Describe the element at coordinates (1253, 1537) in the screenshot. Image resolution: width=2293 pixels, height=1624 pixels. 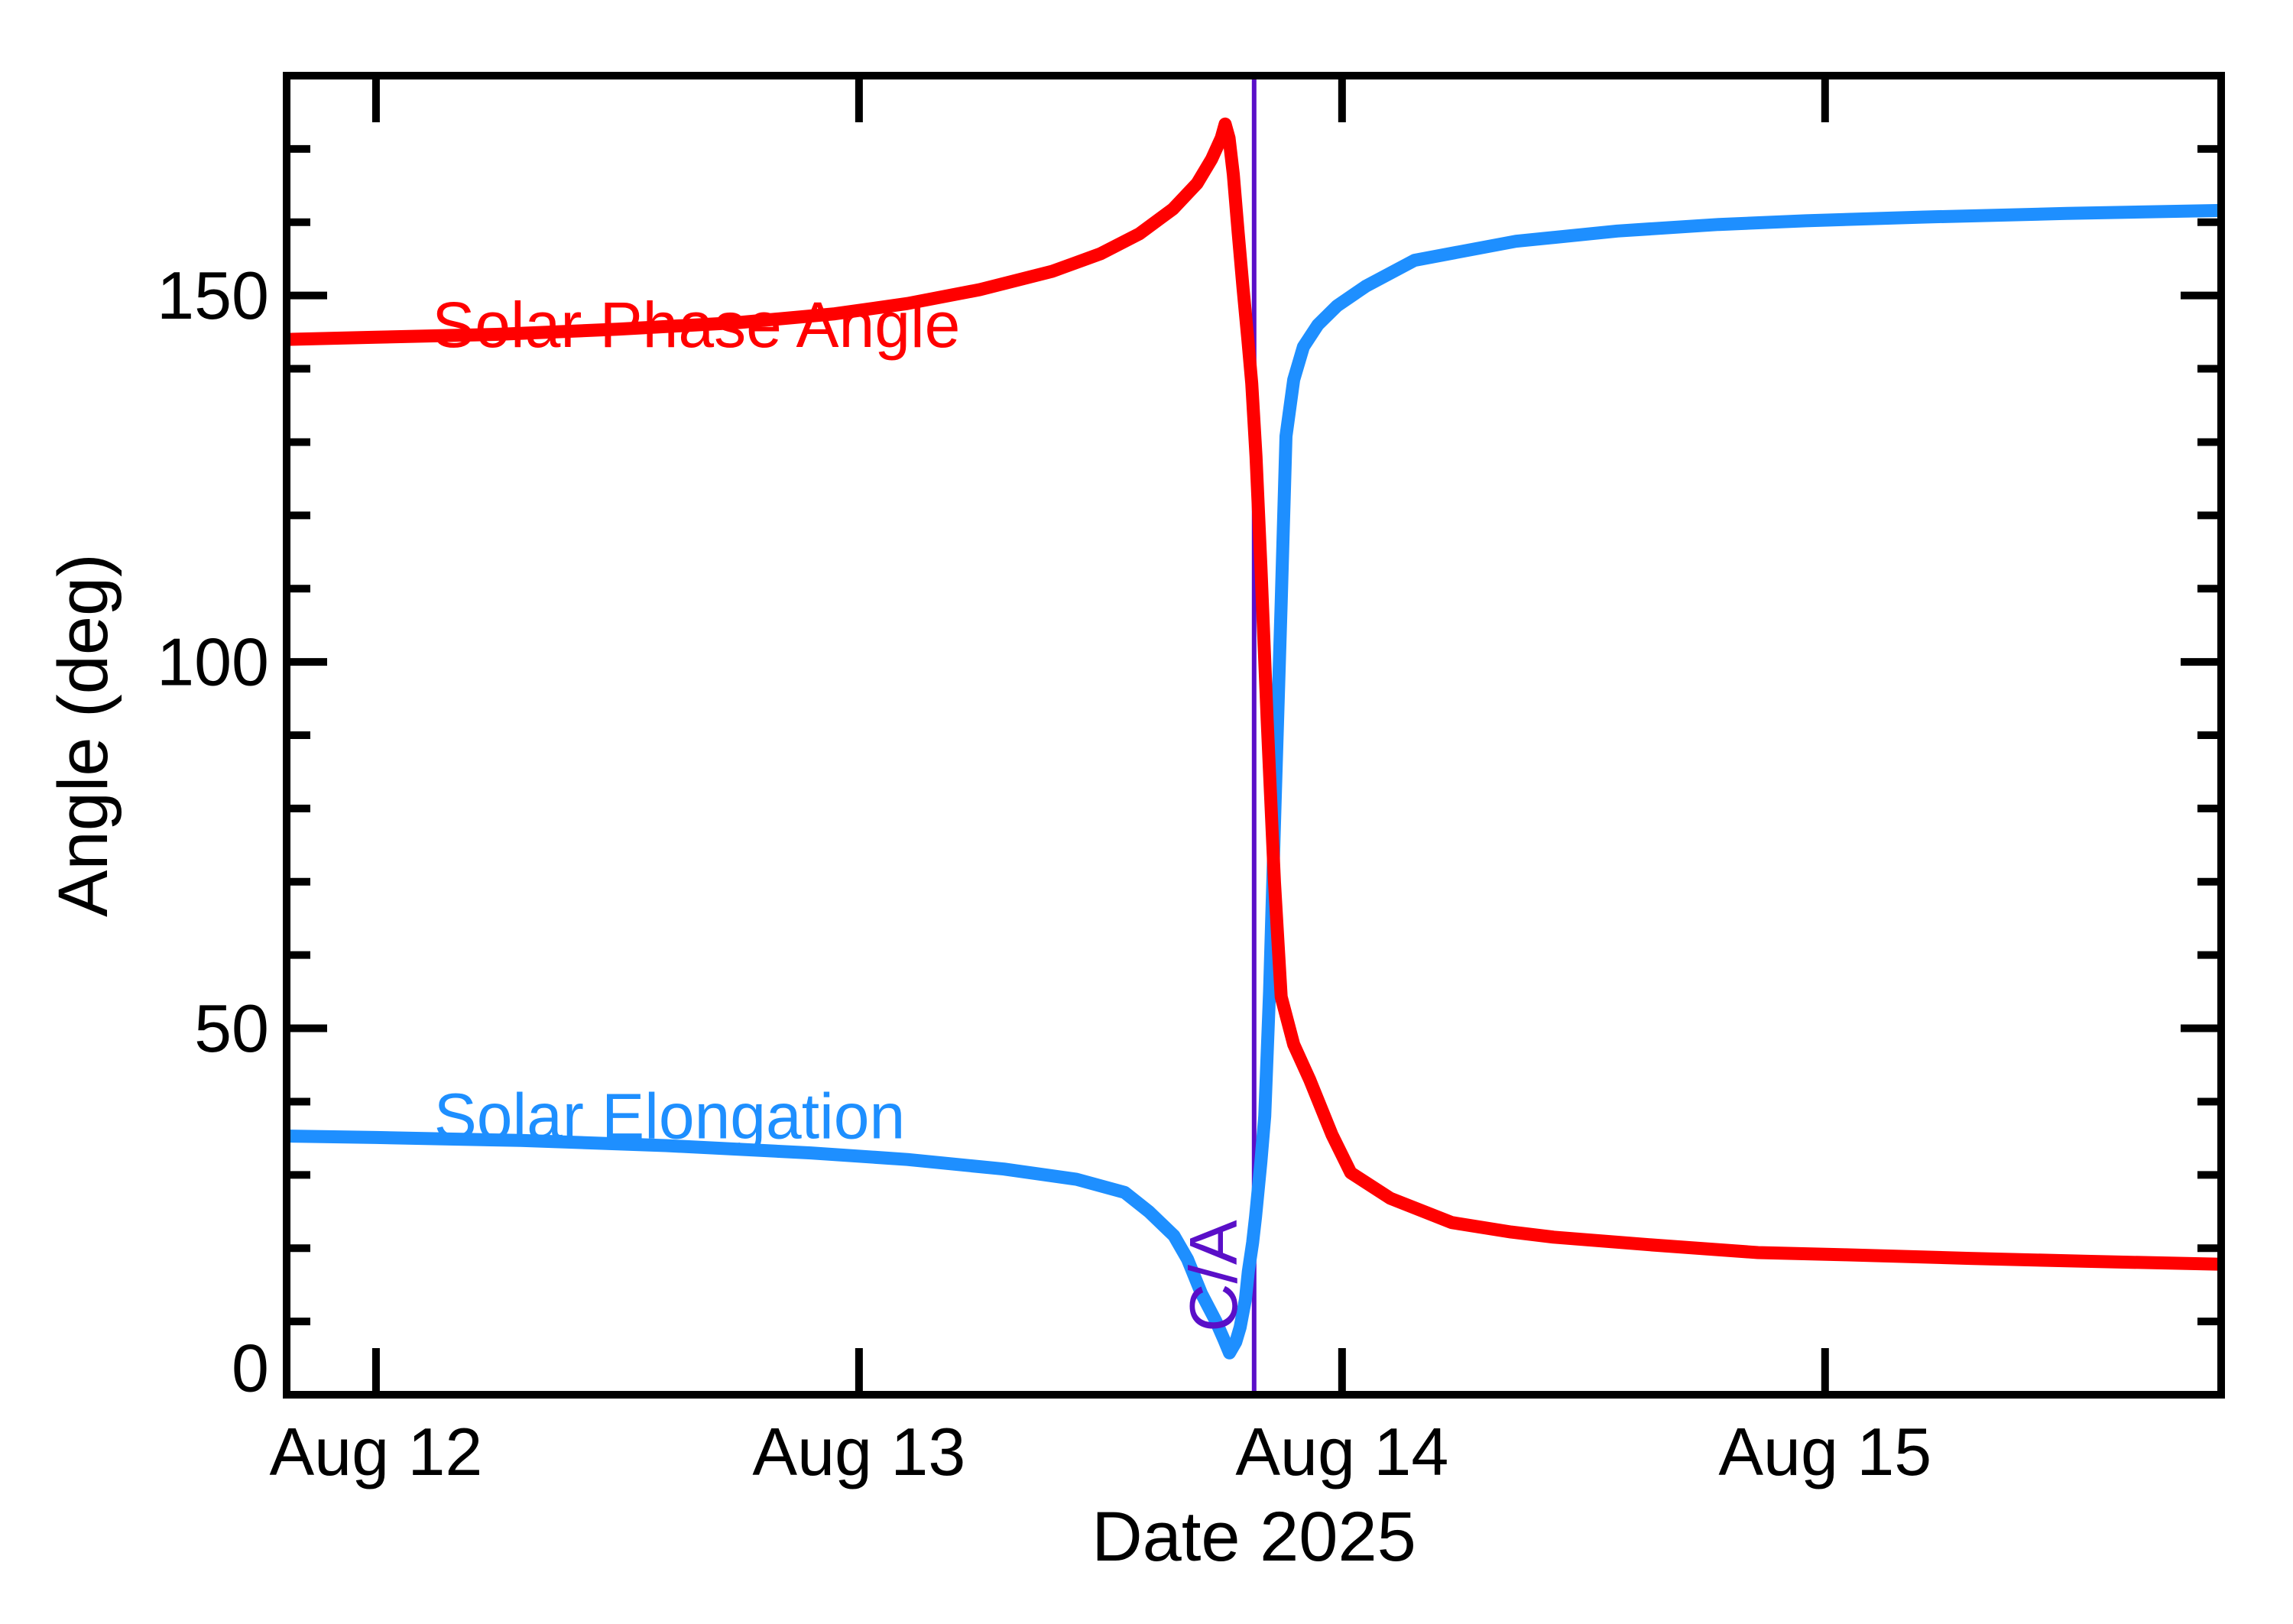
I see `x-axis-title: Date 2025` at that location.